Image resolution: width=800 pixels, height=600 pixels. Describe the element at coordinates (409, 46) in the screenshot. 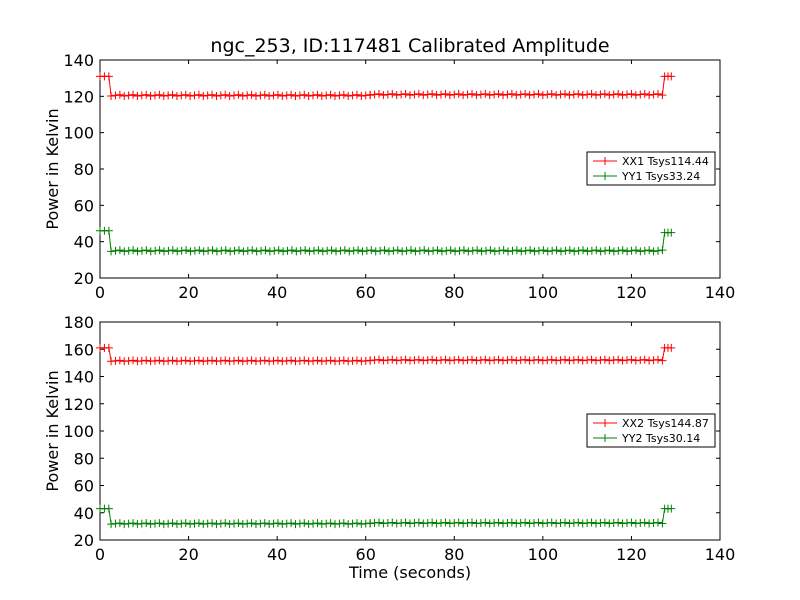

I see `chart-title: ngc_253, ID:117481 Calibrated Amplitude` at that location.